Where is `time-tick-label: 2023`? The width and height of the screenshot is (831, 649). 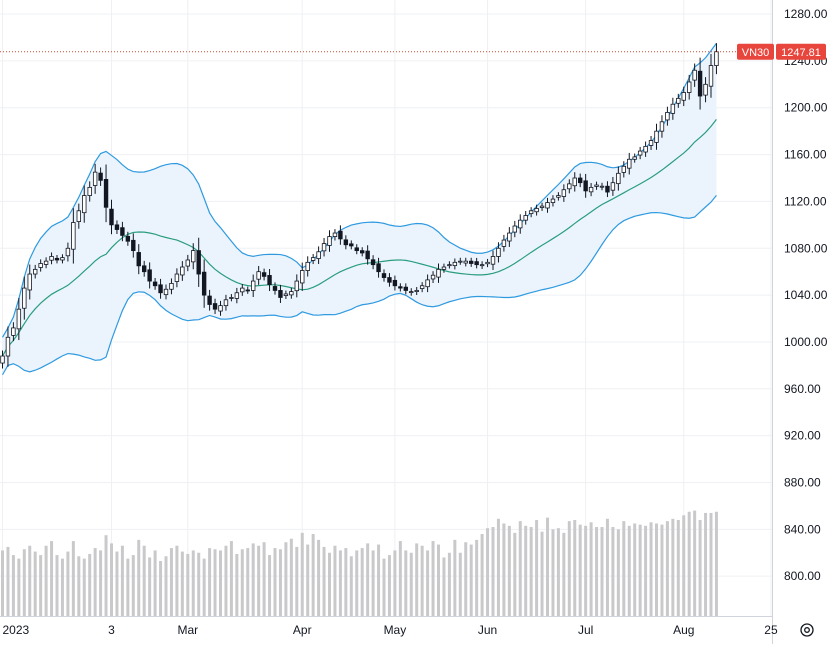 time-tick-label: 2023 is located at coordinates (16, 630).